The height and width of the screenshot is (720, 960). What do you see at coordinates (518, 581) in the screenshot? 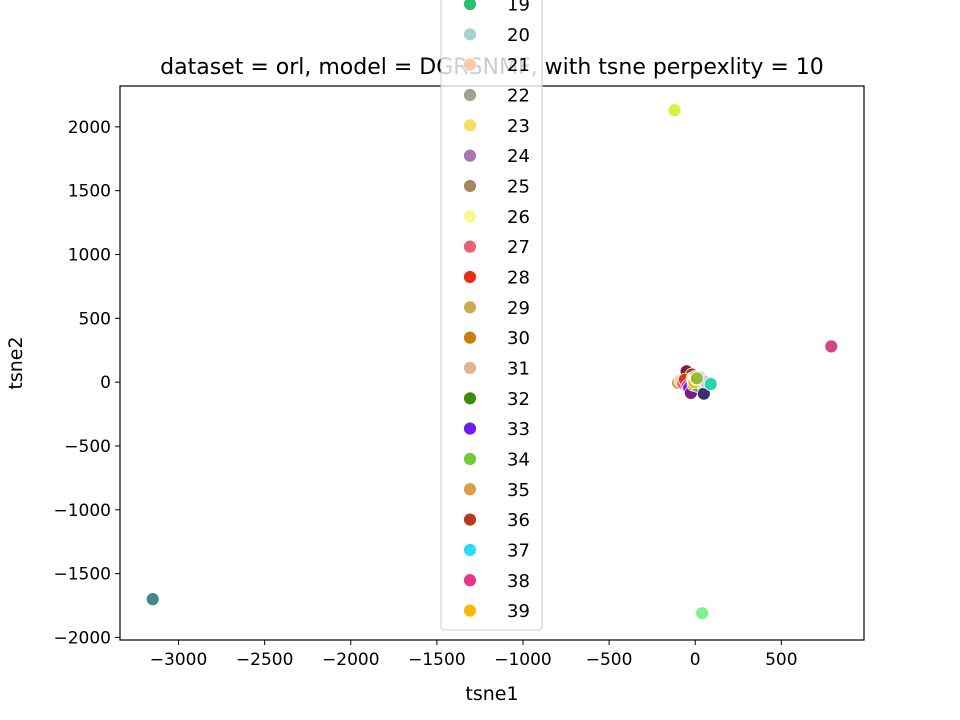
I see `legend-label: 38` at bounding box center [518, 581].